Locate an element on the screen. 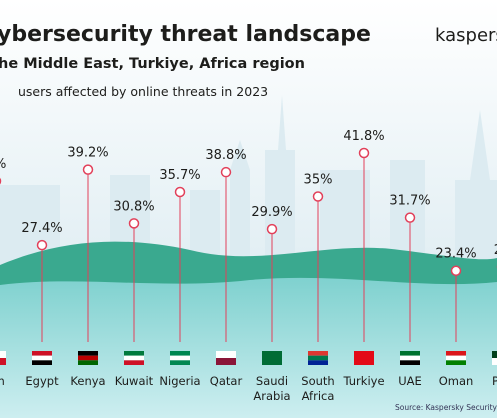 This screenshot has width=497, height=418. category-label: Egypt is located at coordinates (42, 381).